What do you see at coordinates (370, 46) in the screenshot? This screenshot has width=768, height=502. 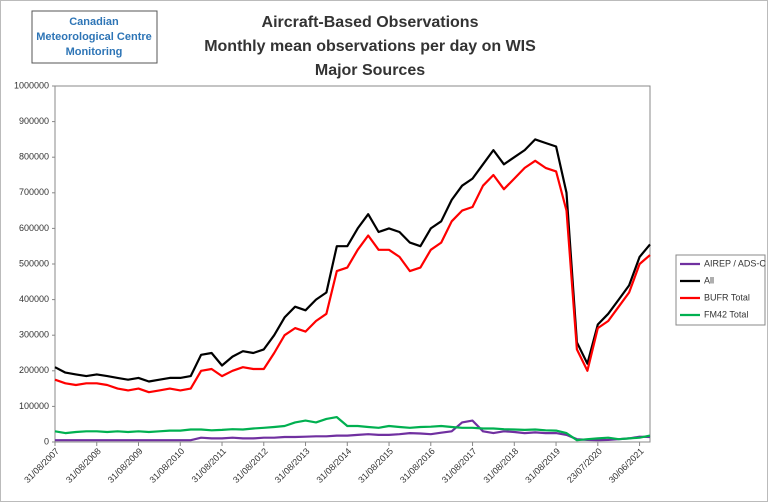 I see `chart-title: Monthly mean observations per day on WIS` at bounding box center [370, 46].